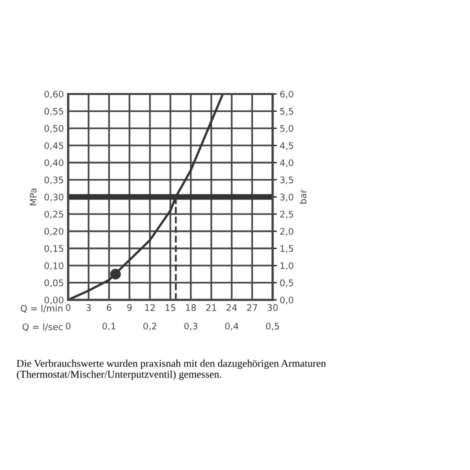  What do you see at coordinates (41, 308) in the screenshot?
I see `x-axis-title: Q = l/min` at bounding box center [41, 308].